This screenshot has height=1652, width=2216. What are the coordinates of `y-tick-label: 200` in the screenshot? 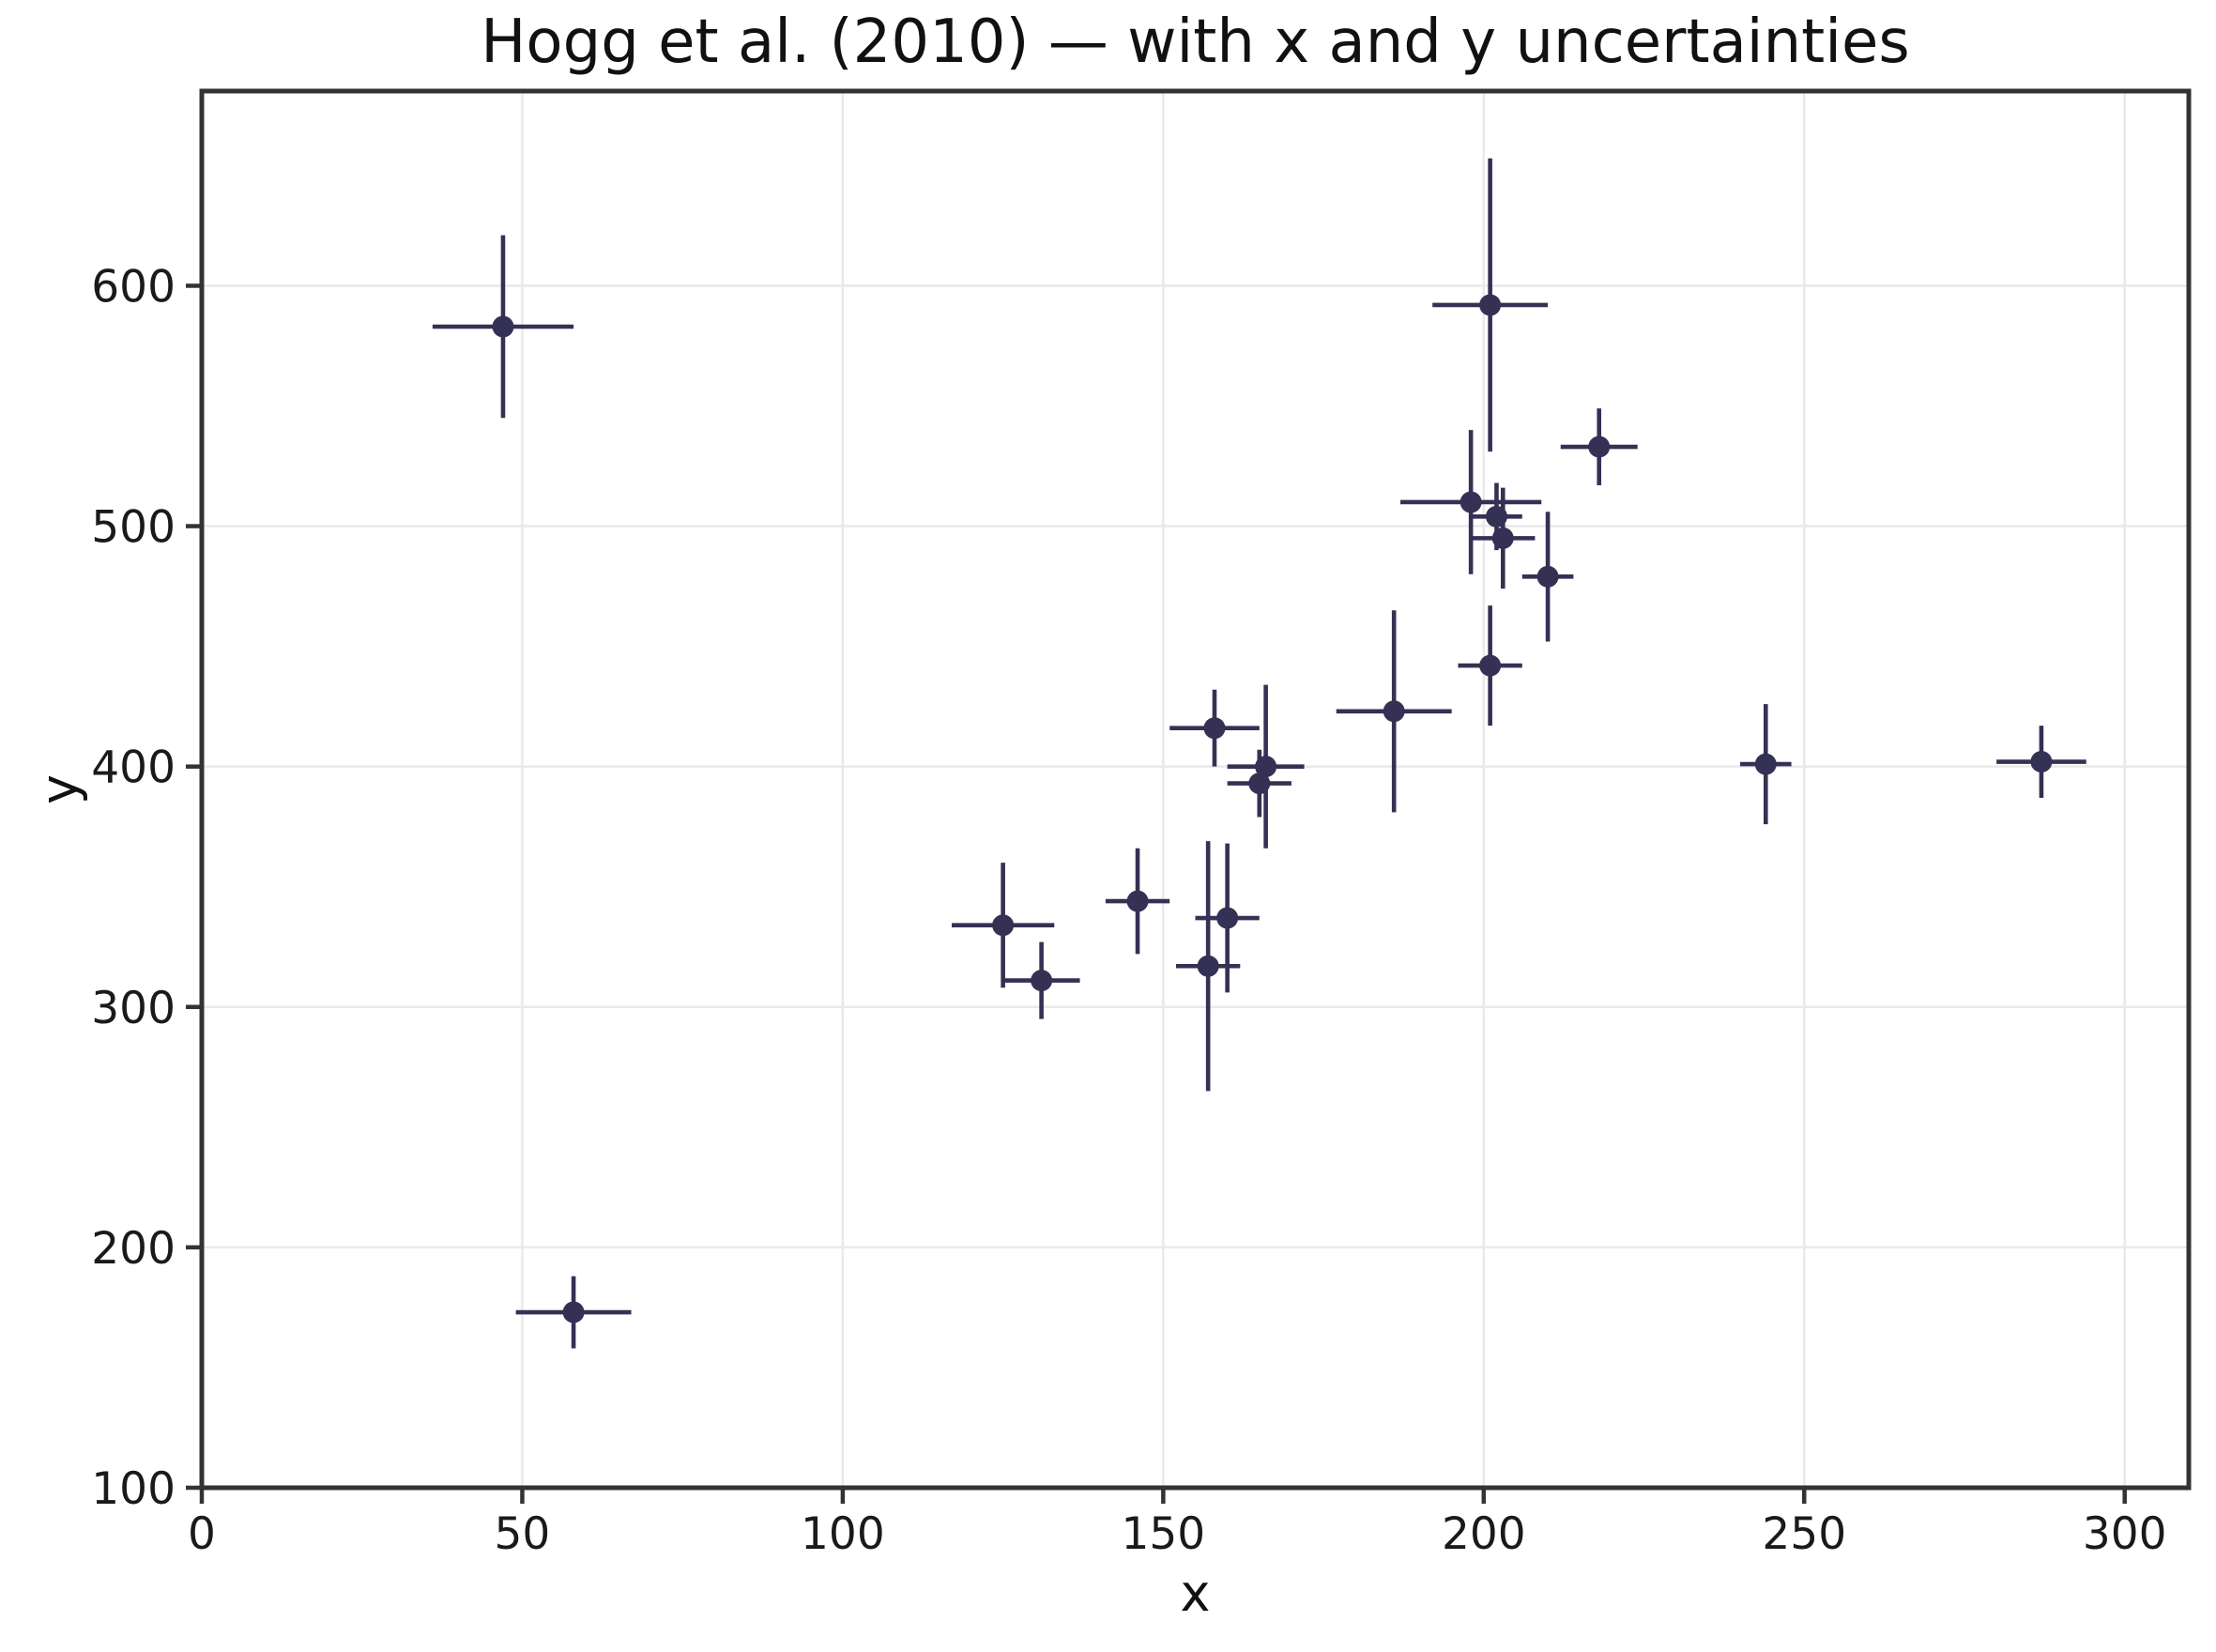 It's located at (133, 1249).